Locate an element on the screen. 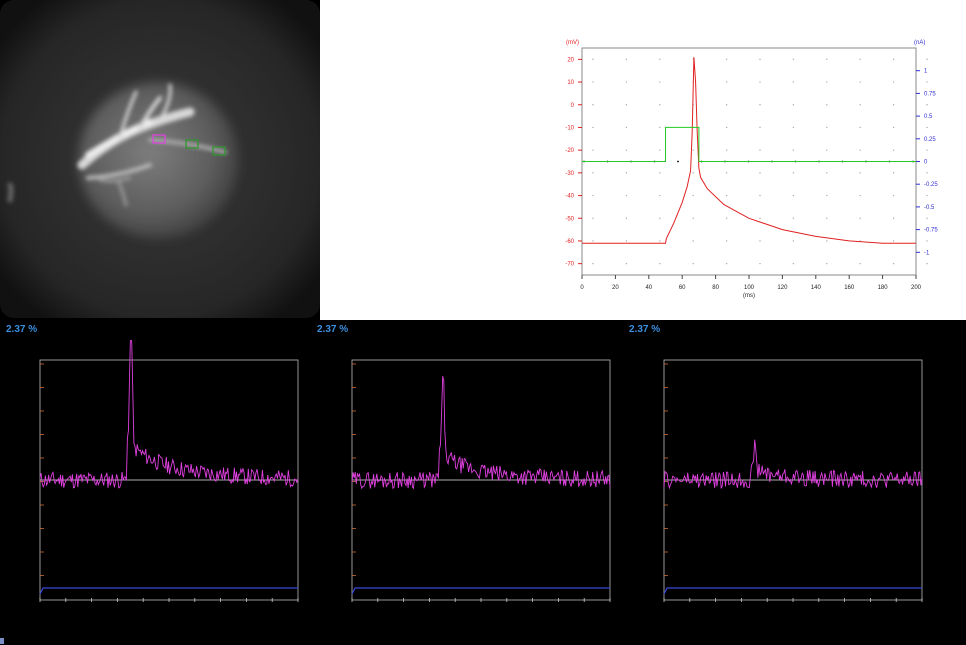 The width and height of the screenshot is (966, 645). corner-marker is located at coordinates (2, 641).